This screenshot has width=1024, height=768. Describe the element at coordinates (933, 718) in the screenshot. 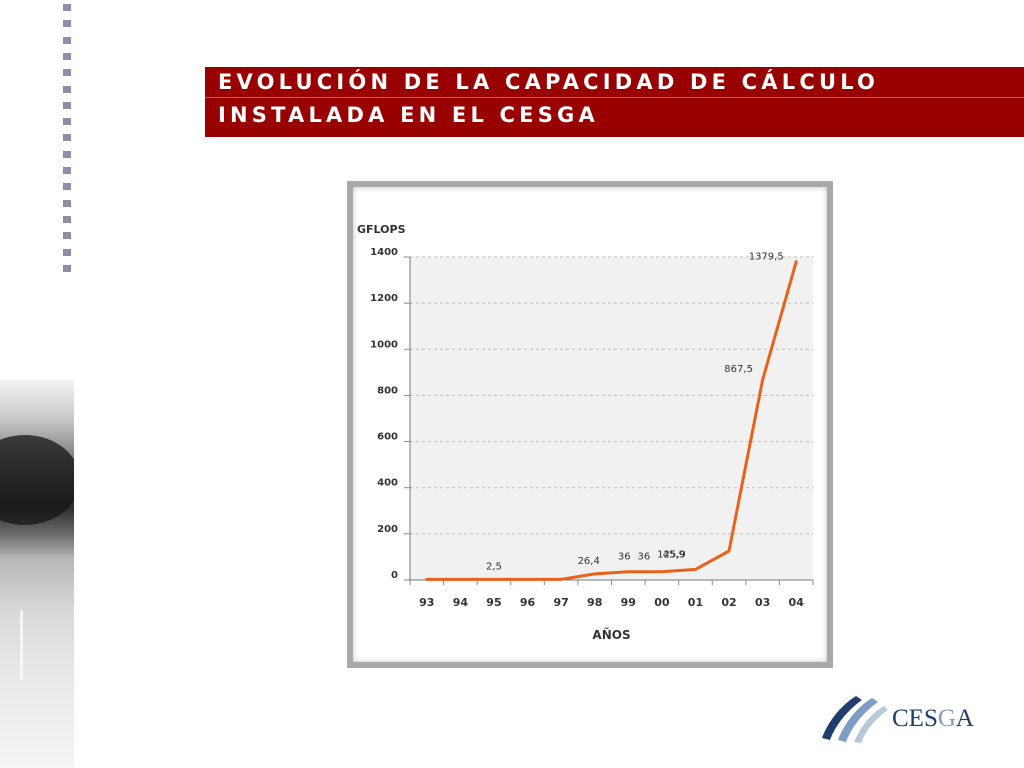

I see `logo-text: CESGA` at that location.